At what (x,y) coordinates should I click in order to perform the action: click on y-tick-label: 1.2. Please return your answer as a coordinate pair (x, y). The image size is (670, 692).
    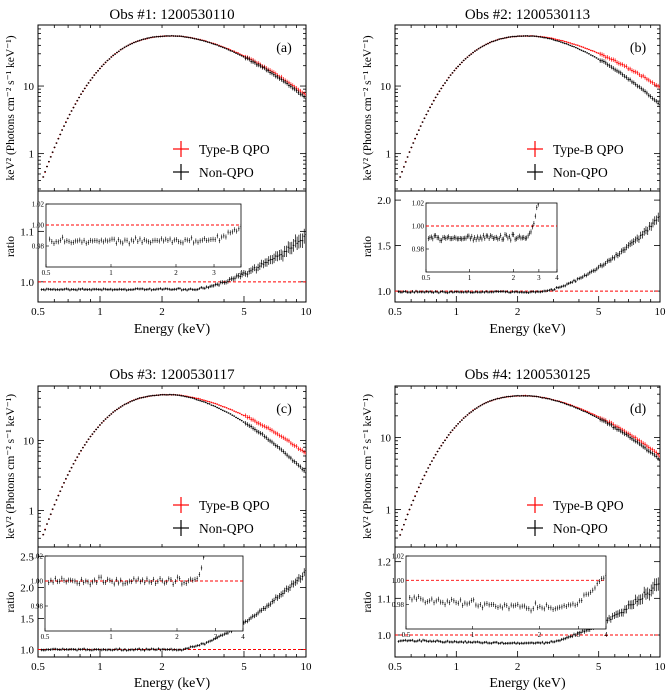
    Looking at the image, I should click on (384, 563).